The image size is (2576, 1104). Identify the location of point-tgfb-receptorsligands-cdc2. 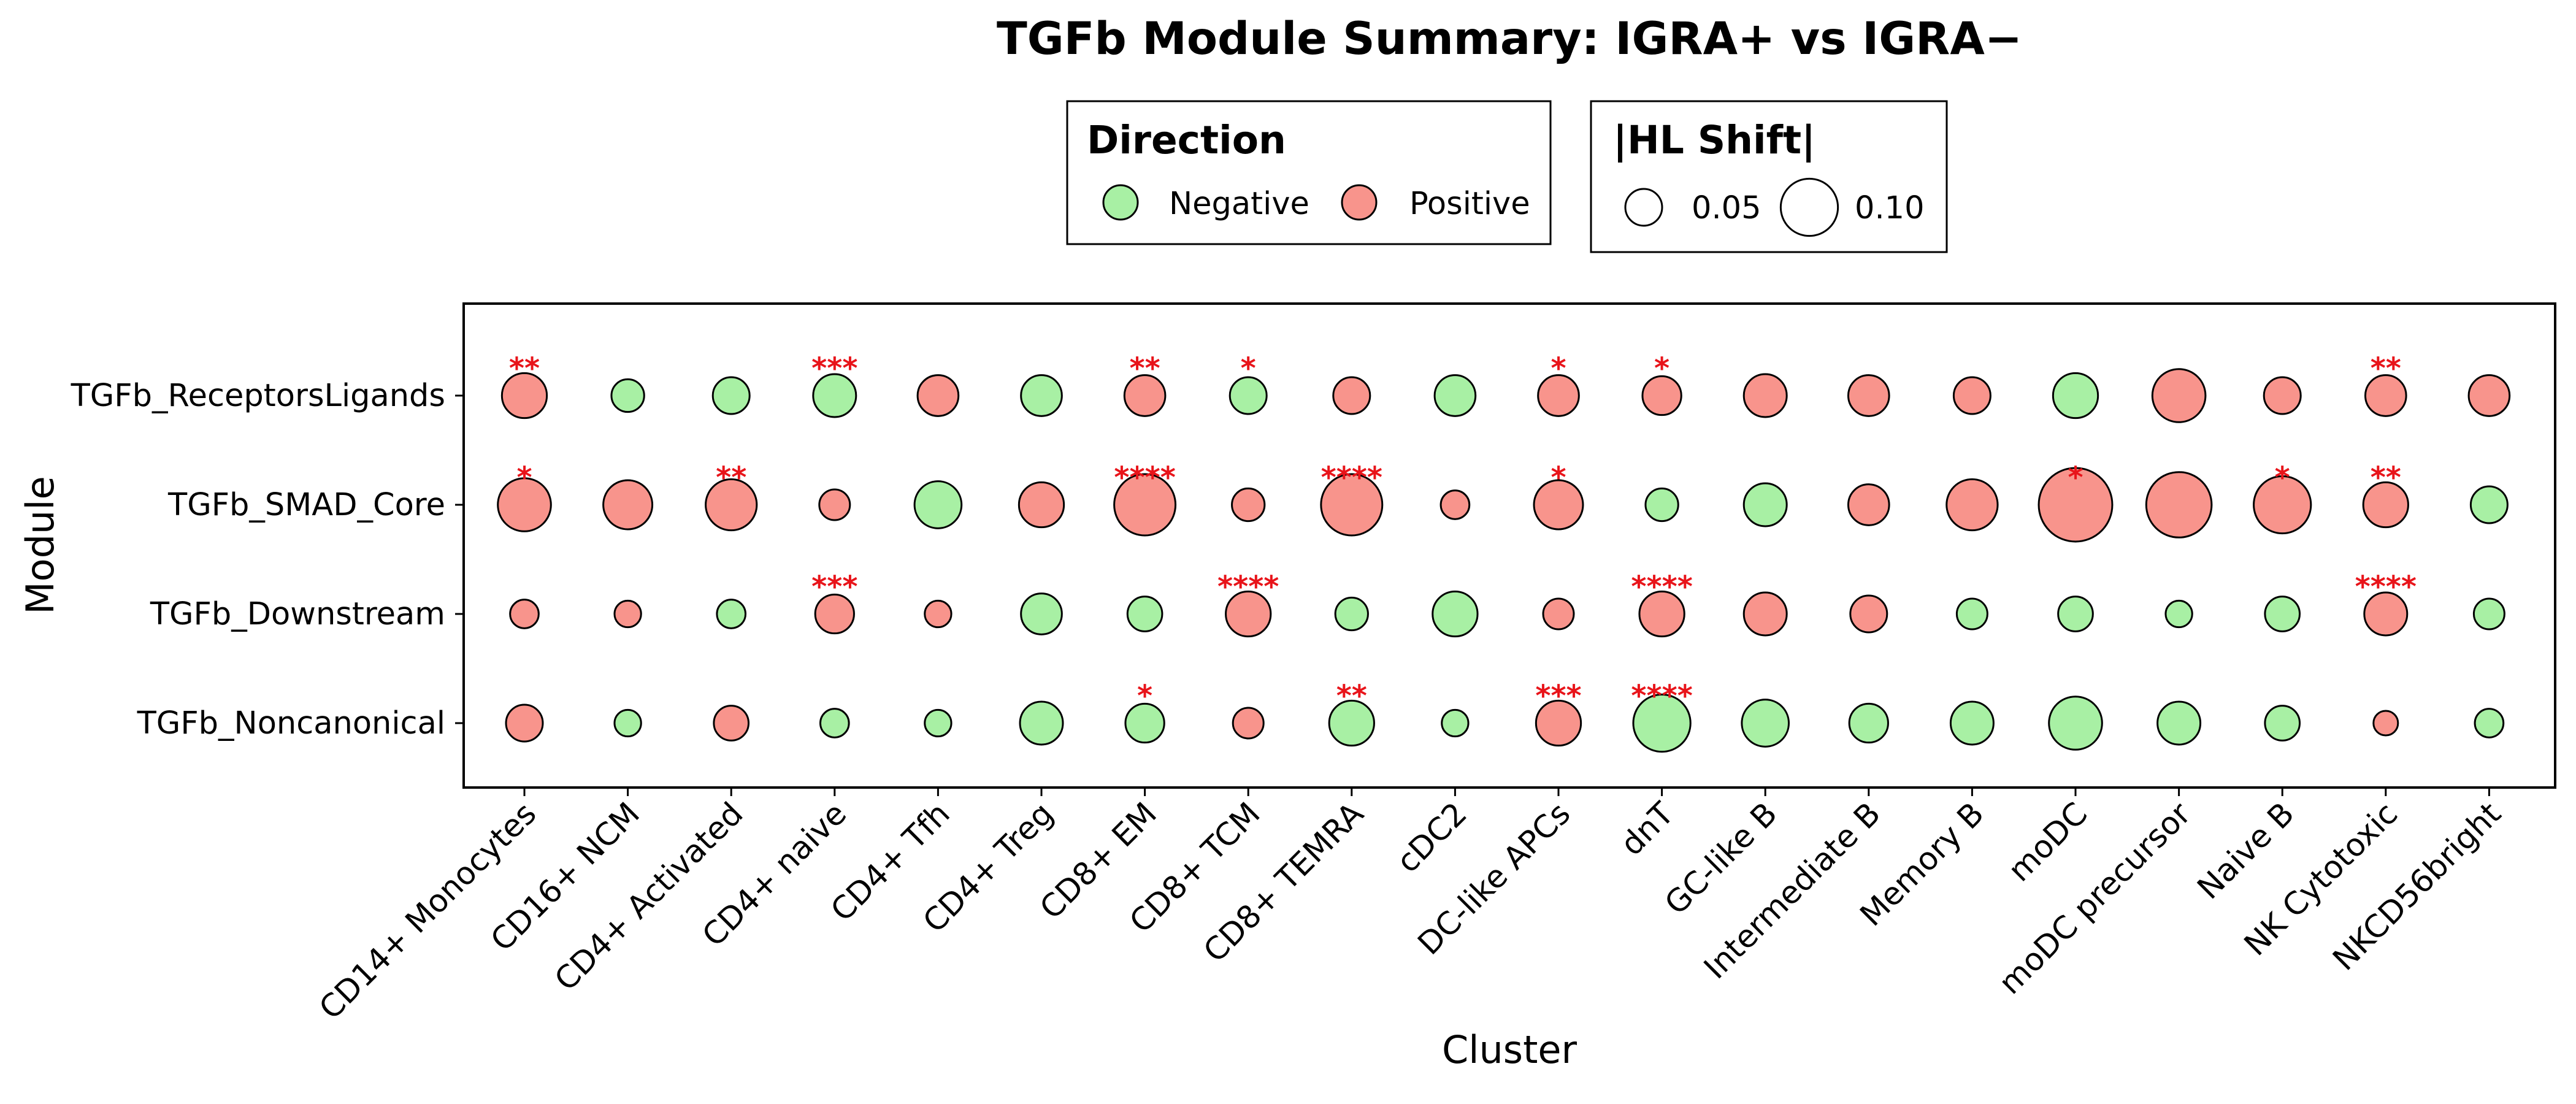
(1455, 395).